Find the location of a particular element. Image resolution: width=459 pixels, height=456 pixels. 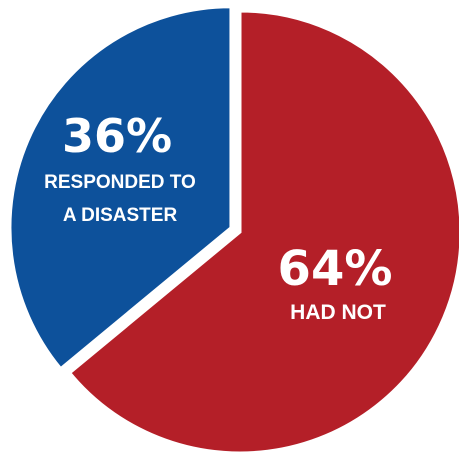

slice-value-label-had-not: 64% is located at coordinates (335, 269).